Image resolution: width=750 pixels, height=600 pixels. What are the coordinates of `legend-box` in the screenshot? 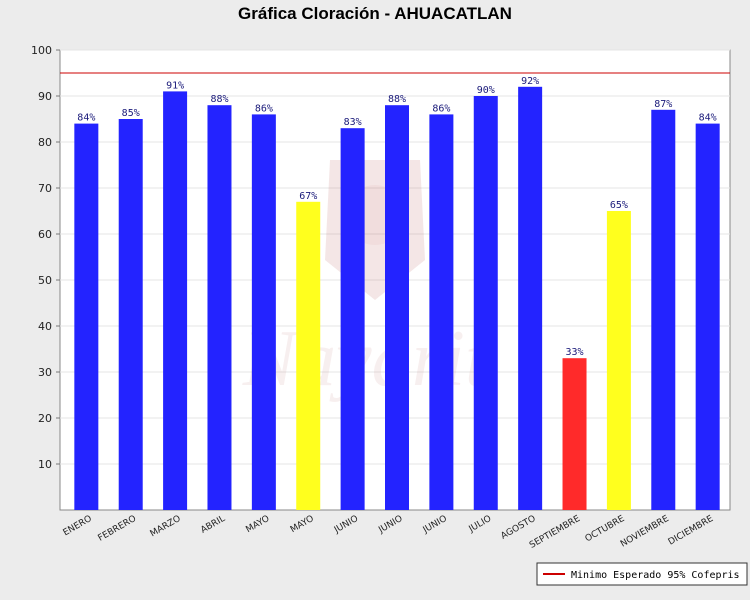 It's located at (642, 574).